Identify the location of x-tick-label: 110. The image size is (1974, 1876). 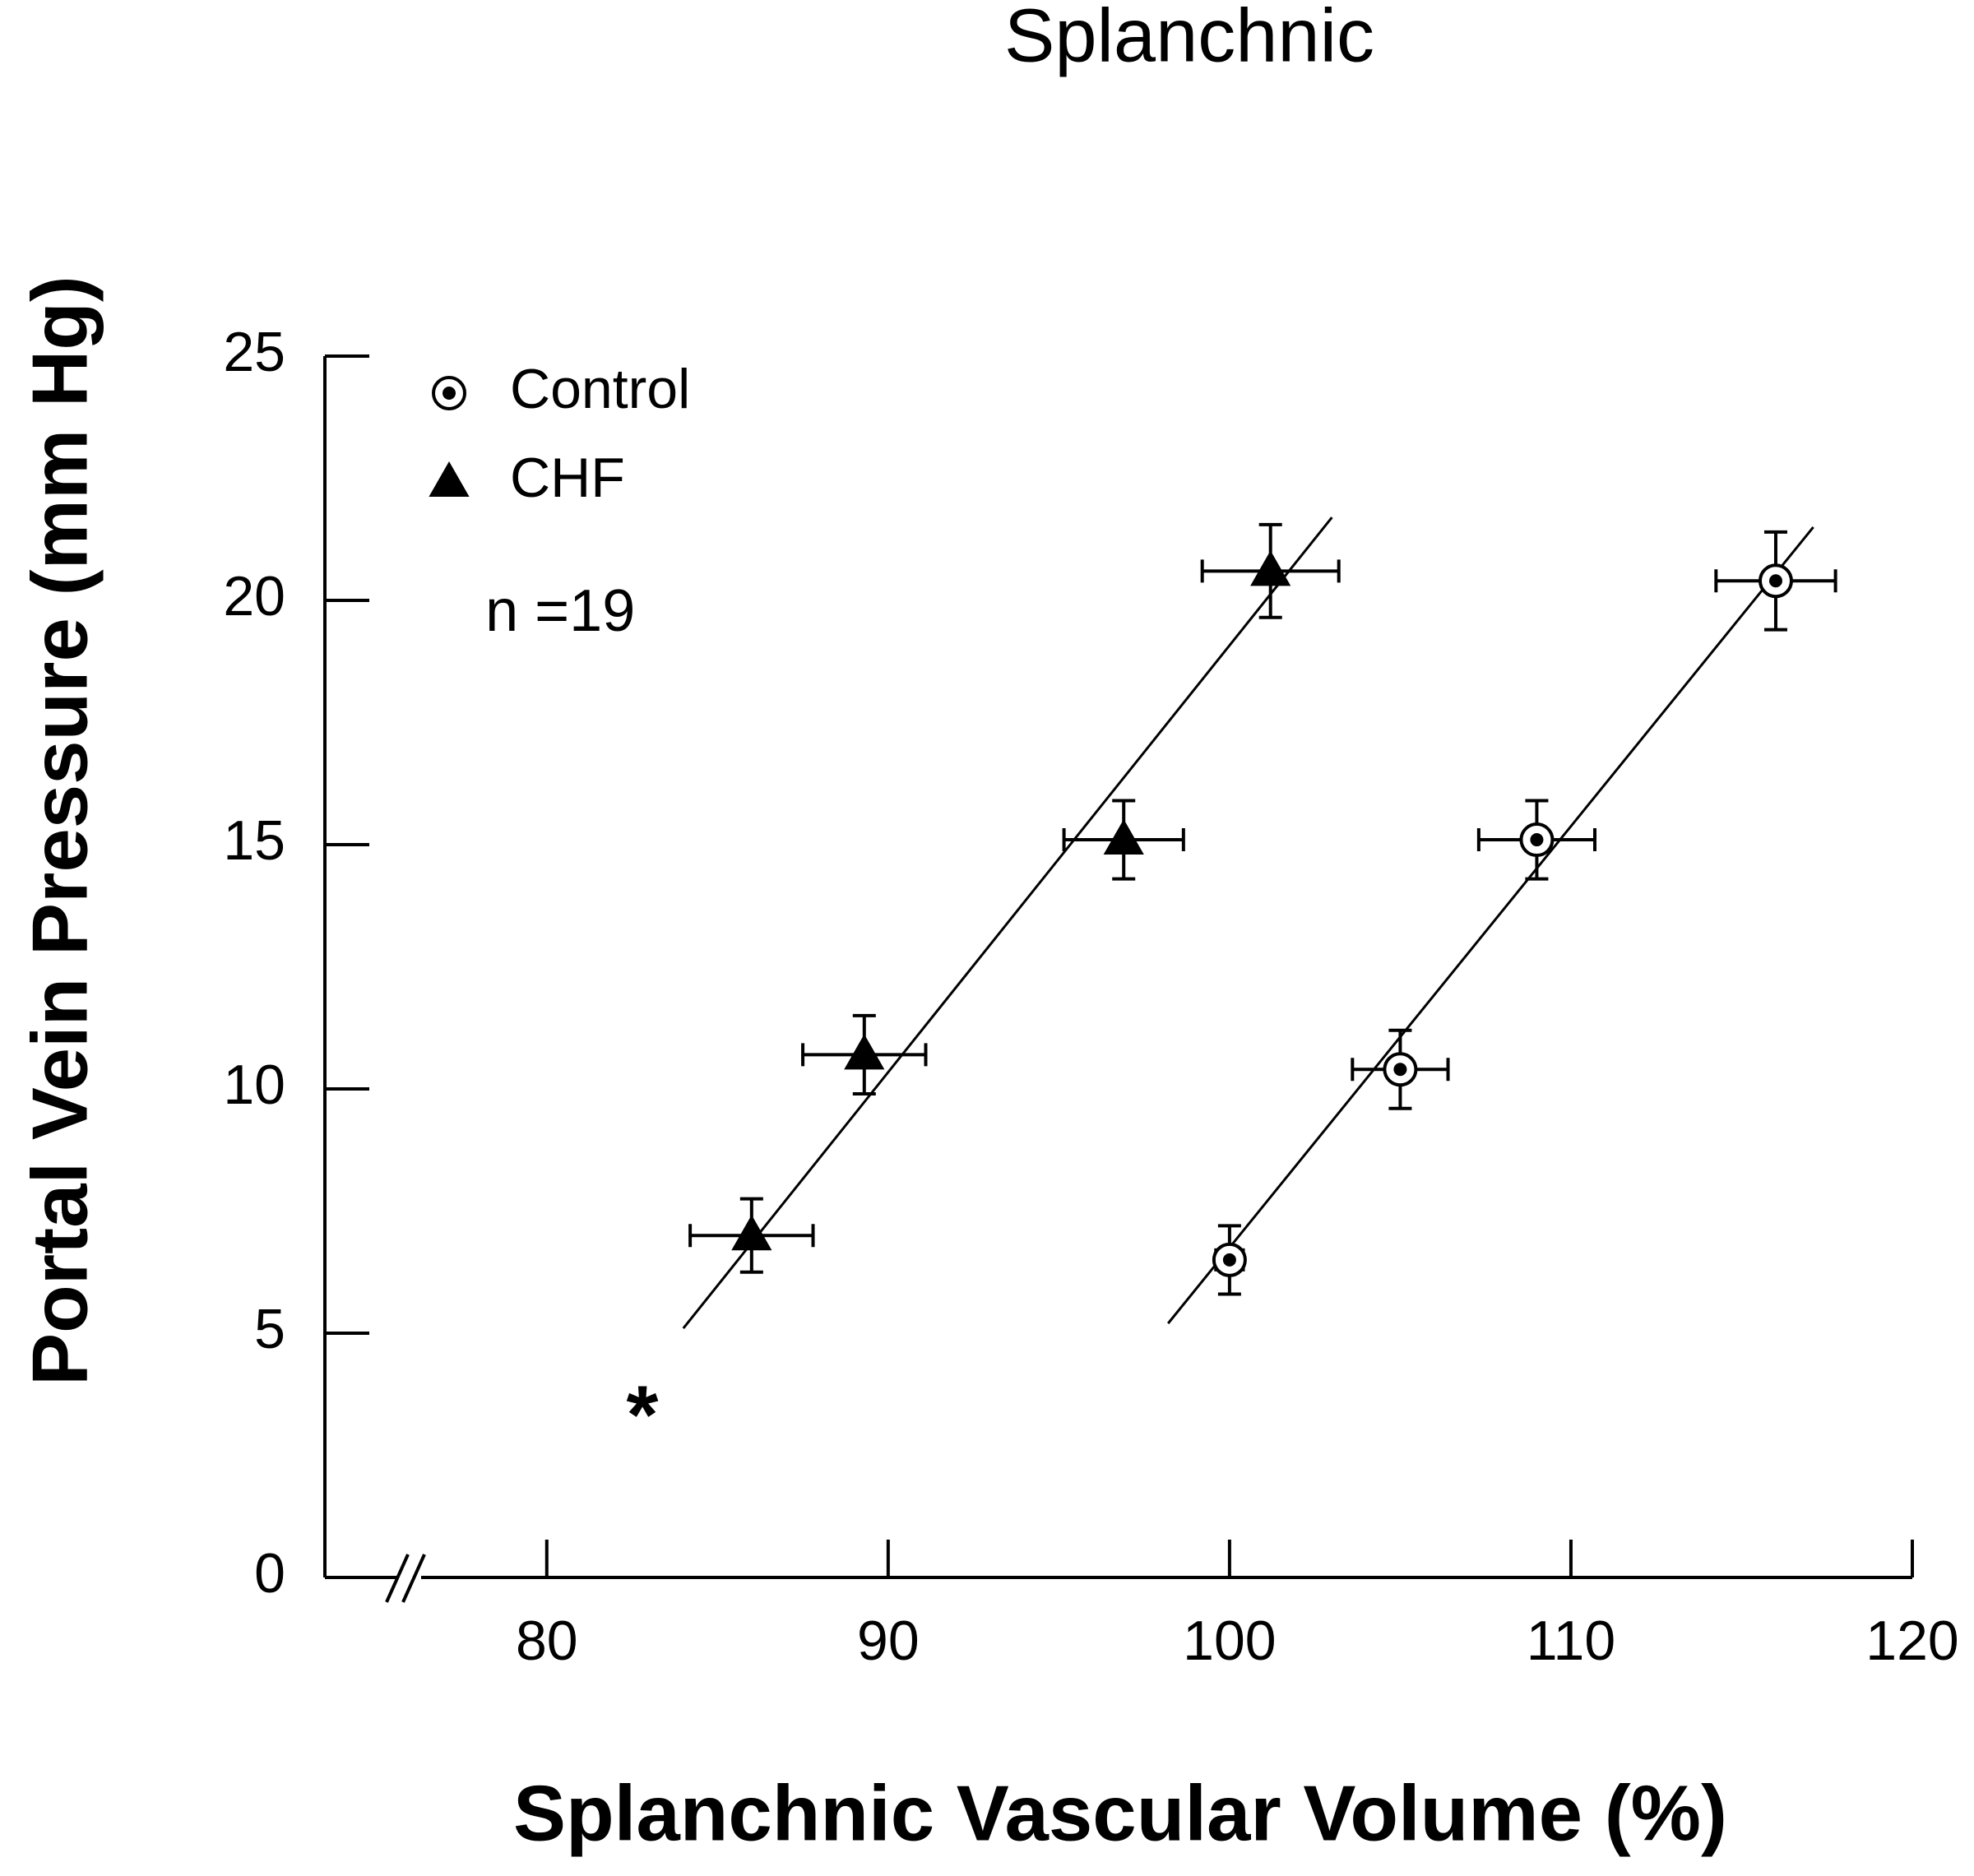
(1571, 1641).